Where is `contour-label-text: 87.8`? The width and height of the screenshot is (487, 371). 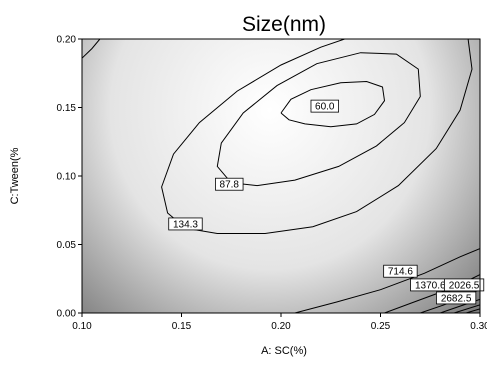 contour-label-text: 87.8 is located at coordinates (230, 185).